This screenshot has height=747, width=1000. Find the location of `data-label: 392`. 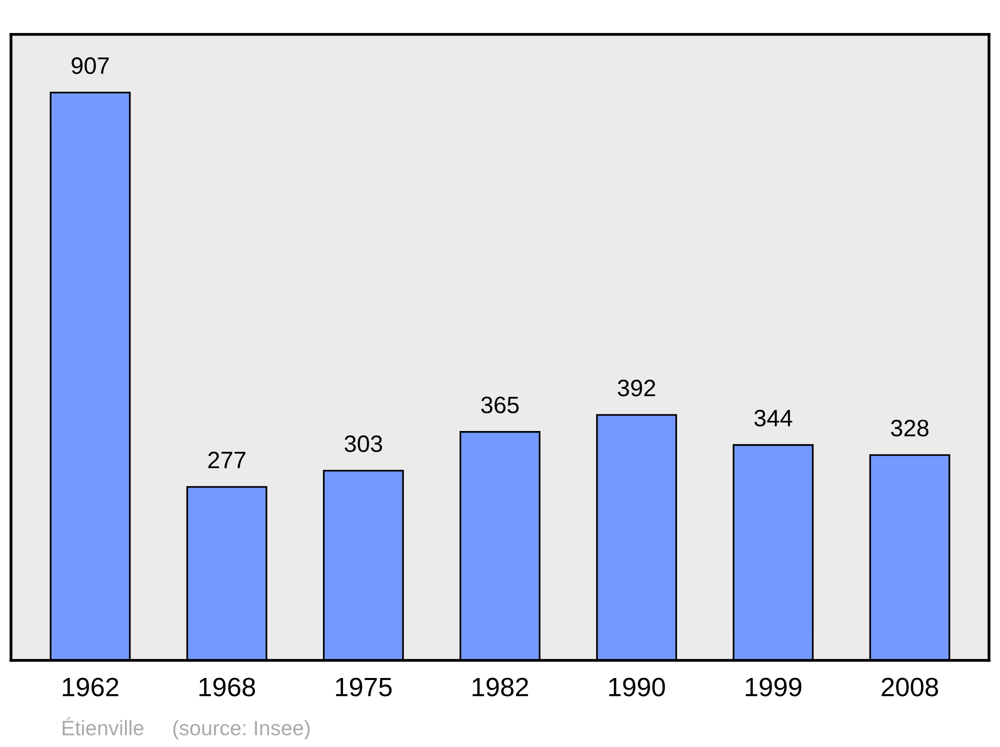

data-label: 392 is located at coordinates (637, 388).